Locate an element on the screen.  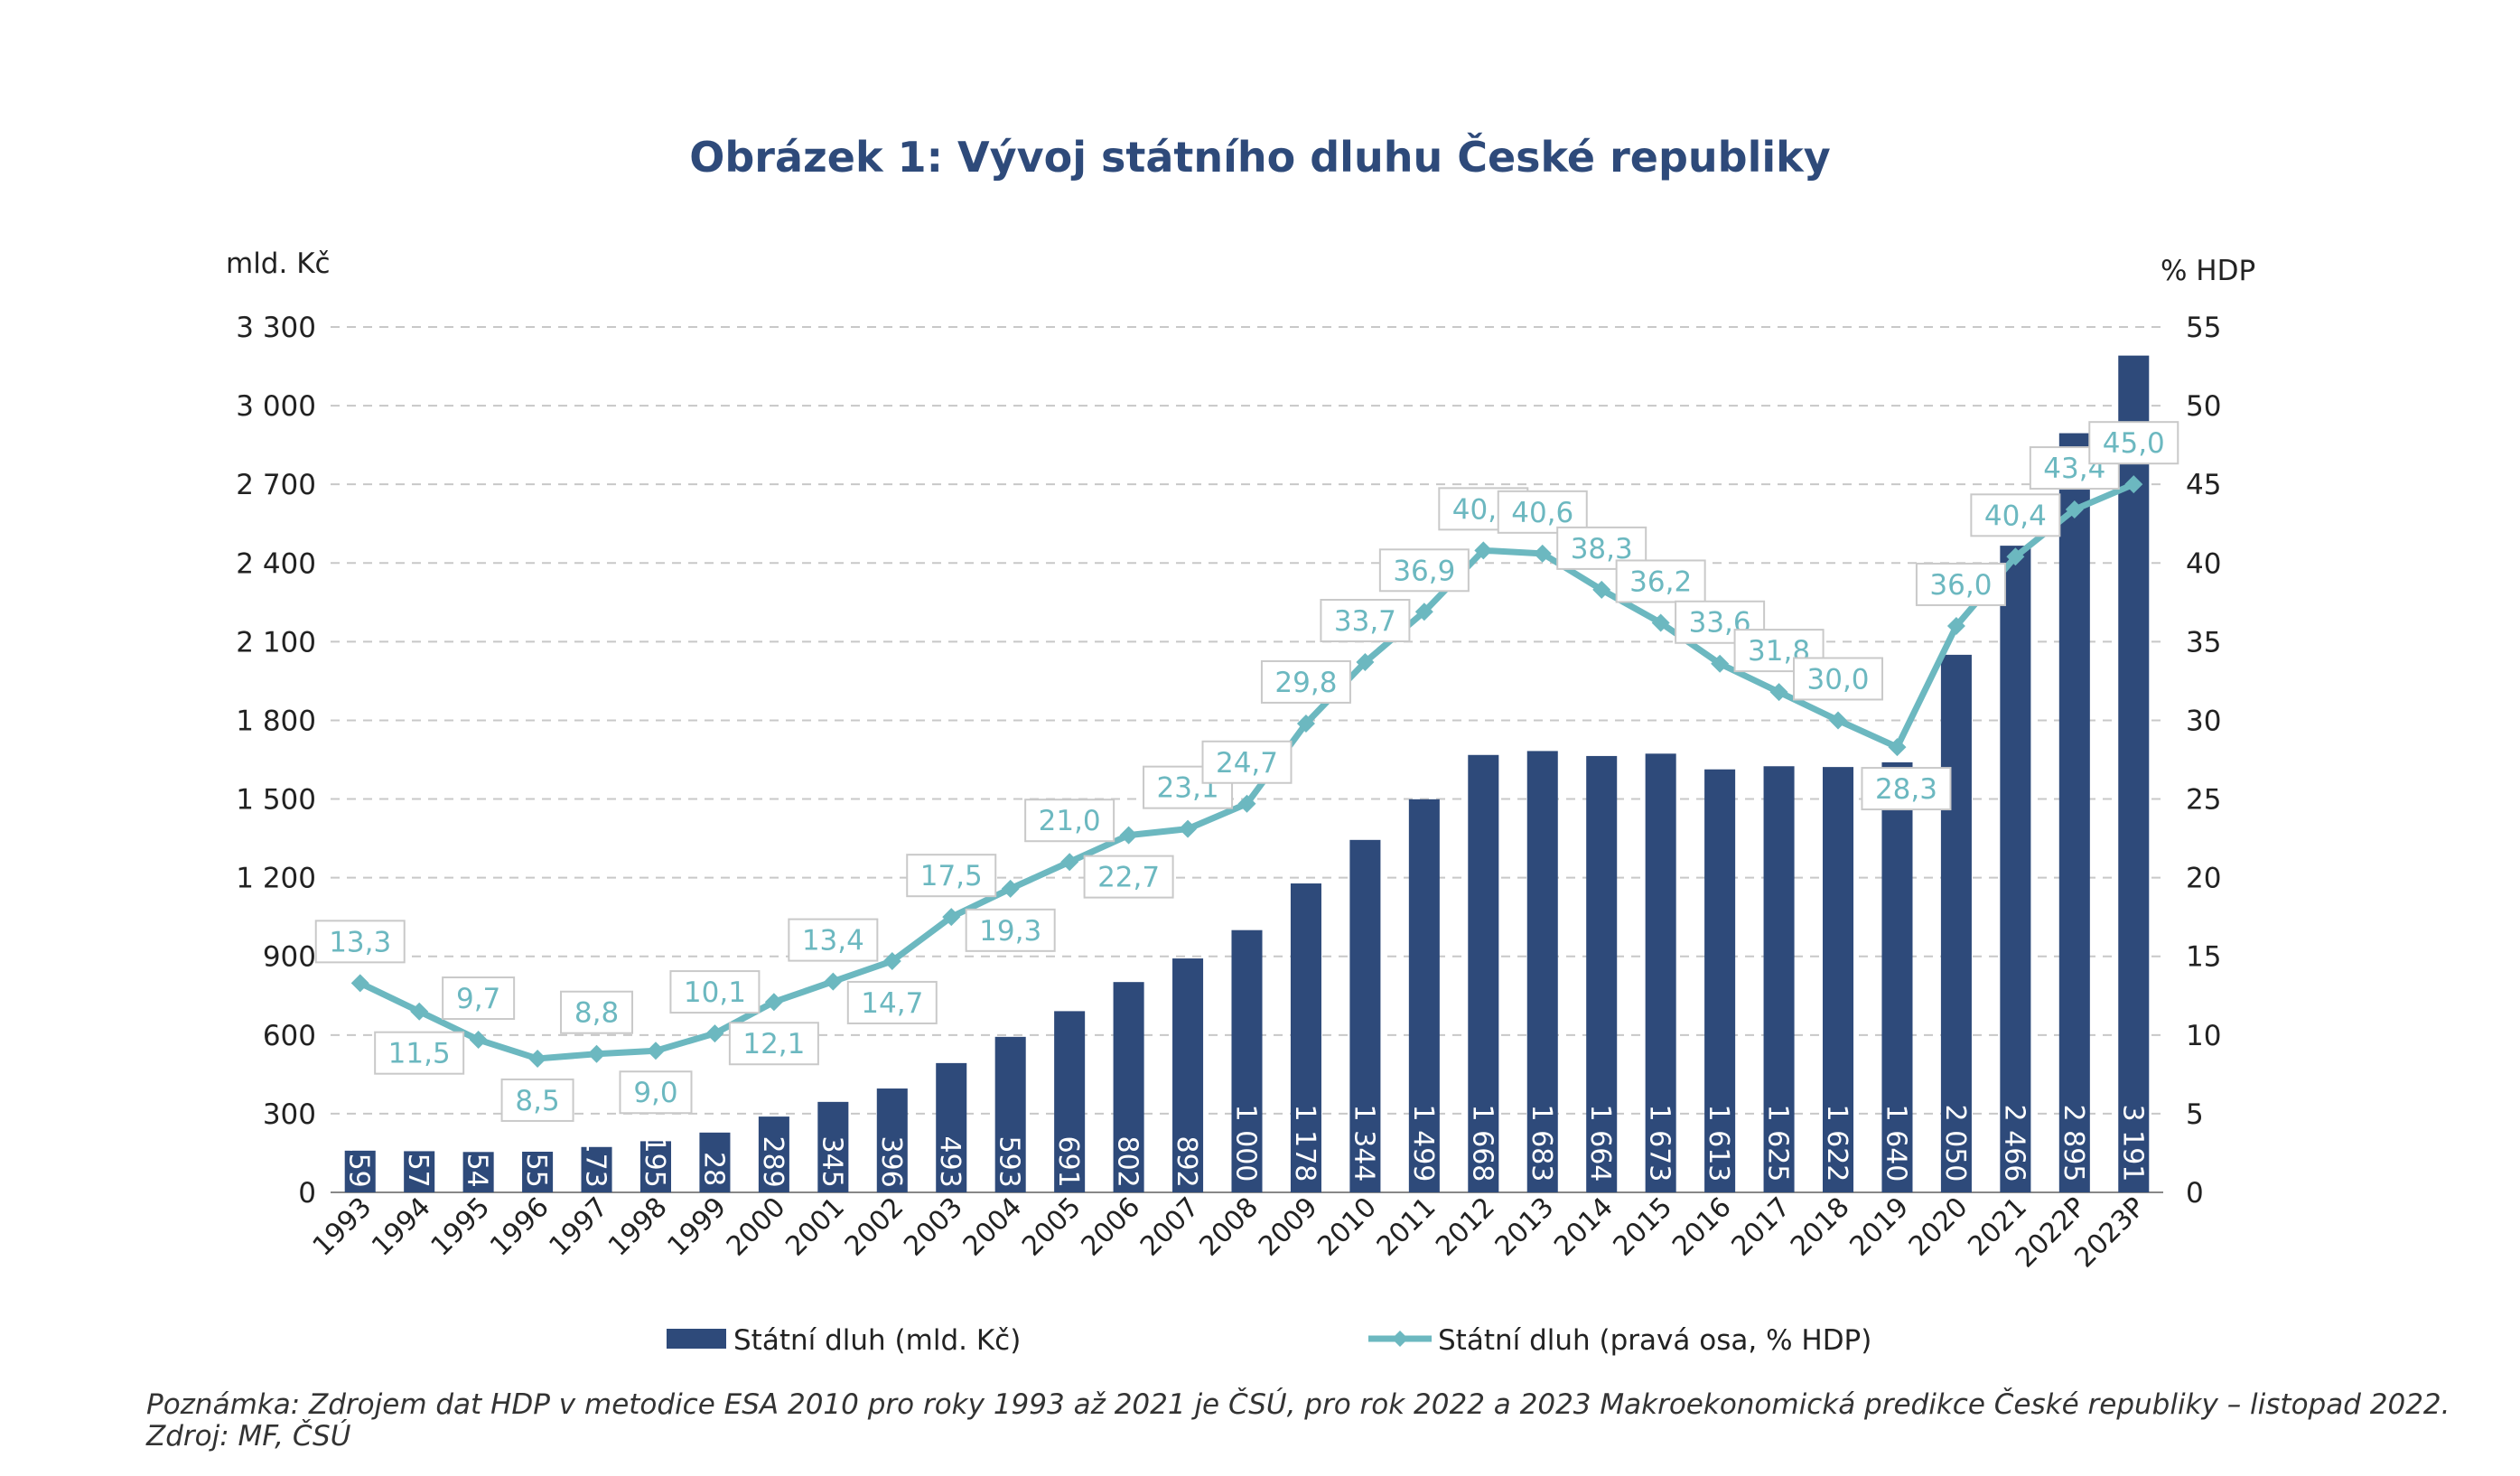
right-tick-label: 5 is located at coordinates (2195, 1114).